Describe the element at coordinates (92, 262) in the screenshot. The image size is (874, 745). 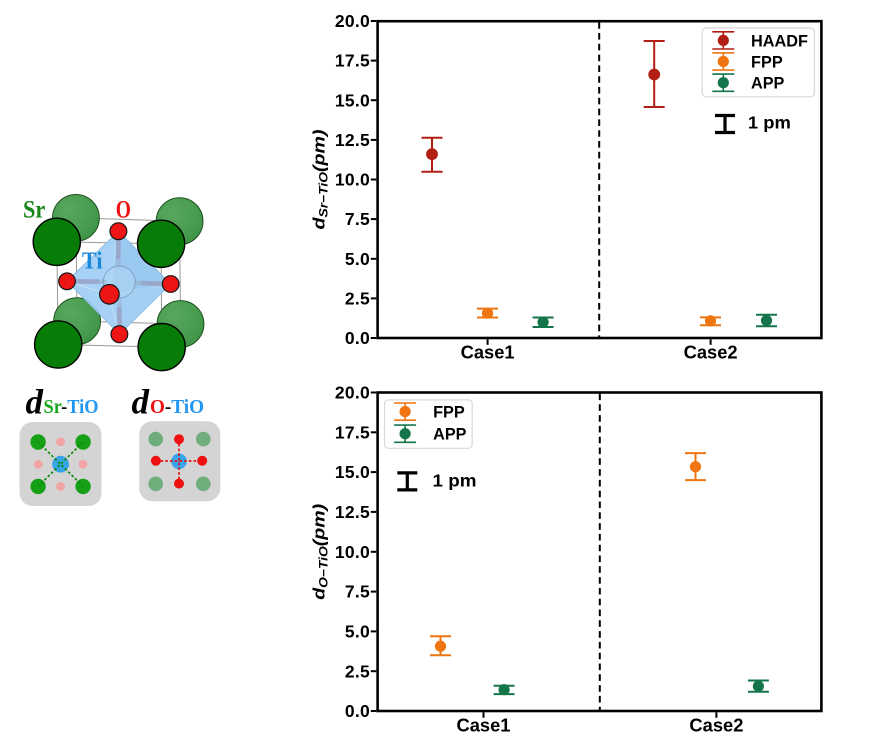
I see `svg-text: Ti` at that location.